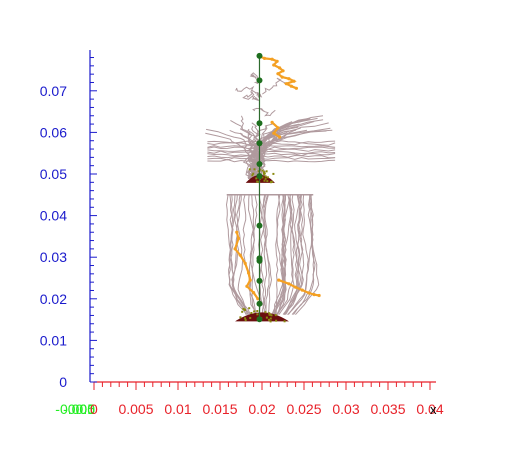  Describe the element at coordinates (53, 216) in the screenshot. I see `y-tick-label: 0.04` at that location.